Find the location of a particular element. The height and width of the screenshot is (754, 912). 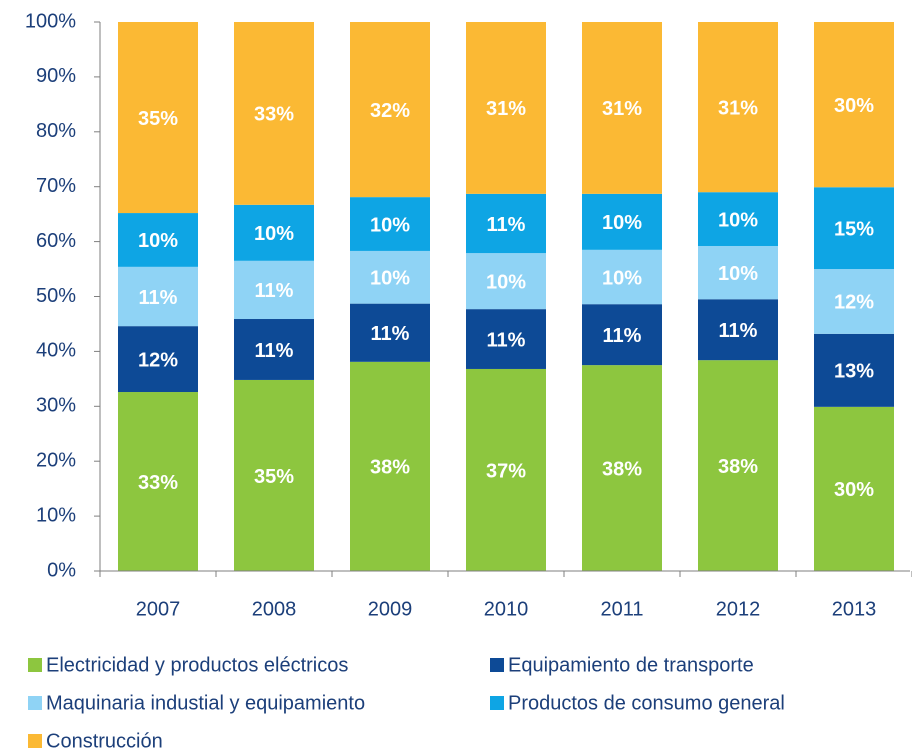

x-tick-label: 2007 is located at coordinates (158, 609).